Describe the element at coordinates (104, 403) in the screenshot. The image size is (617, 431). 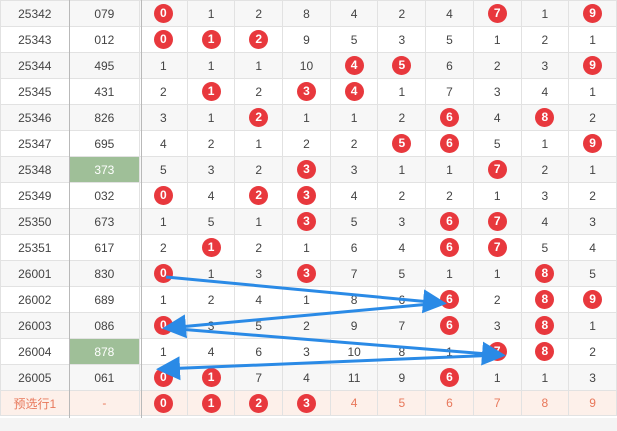
I see `preselect-num: -` at that location.